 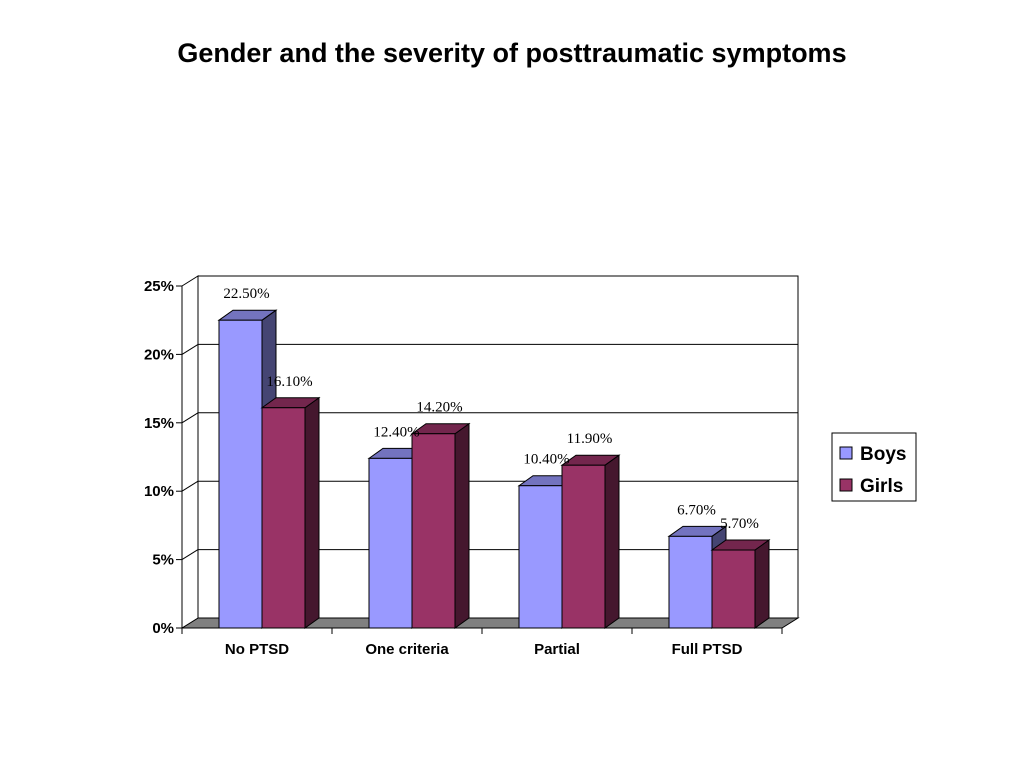 I want to click on y-tick-label: 0%, so click(x=163, y=628).